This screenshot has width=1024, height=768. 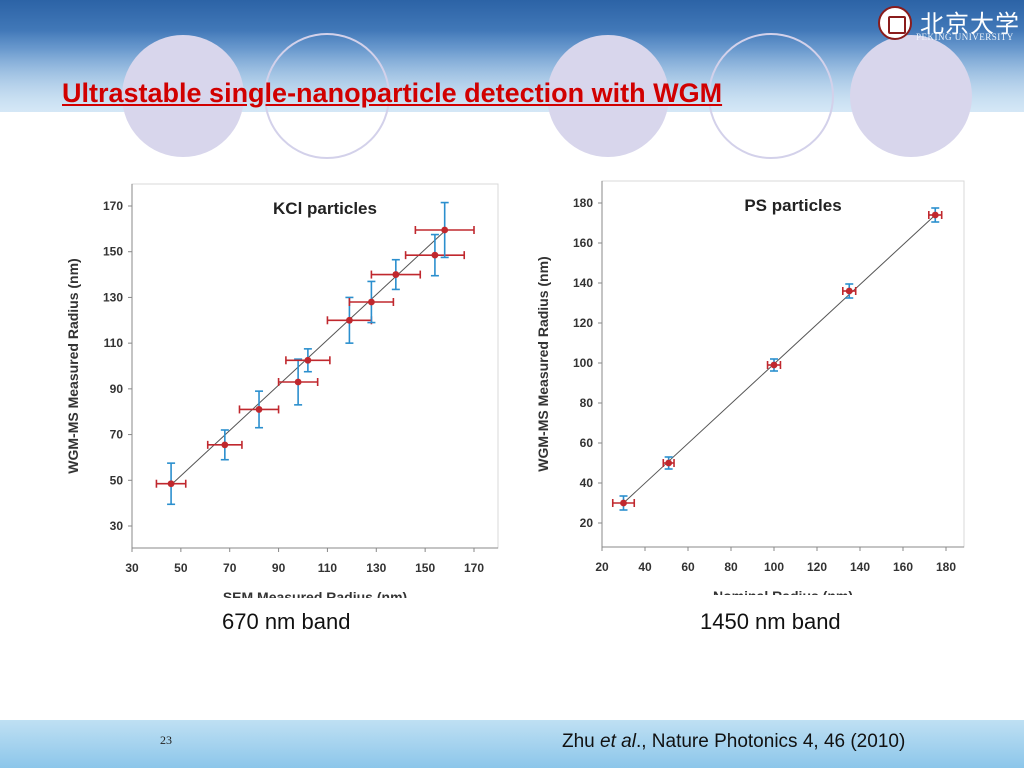 What do you see at coordinates (946, 567) in the screenshot?
I see `x-tick-label: 180` at bounding box center [946, 567].